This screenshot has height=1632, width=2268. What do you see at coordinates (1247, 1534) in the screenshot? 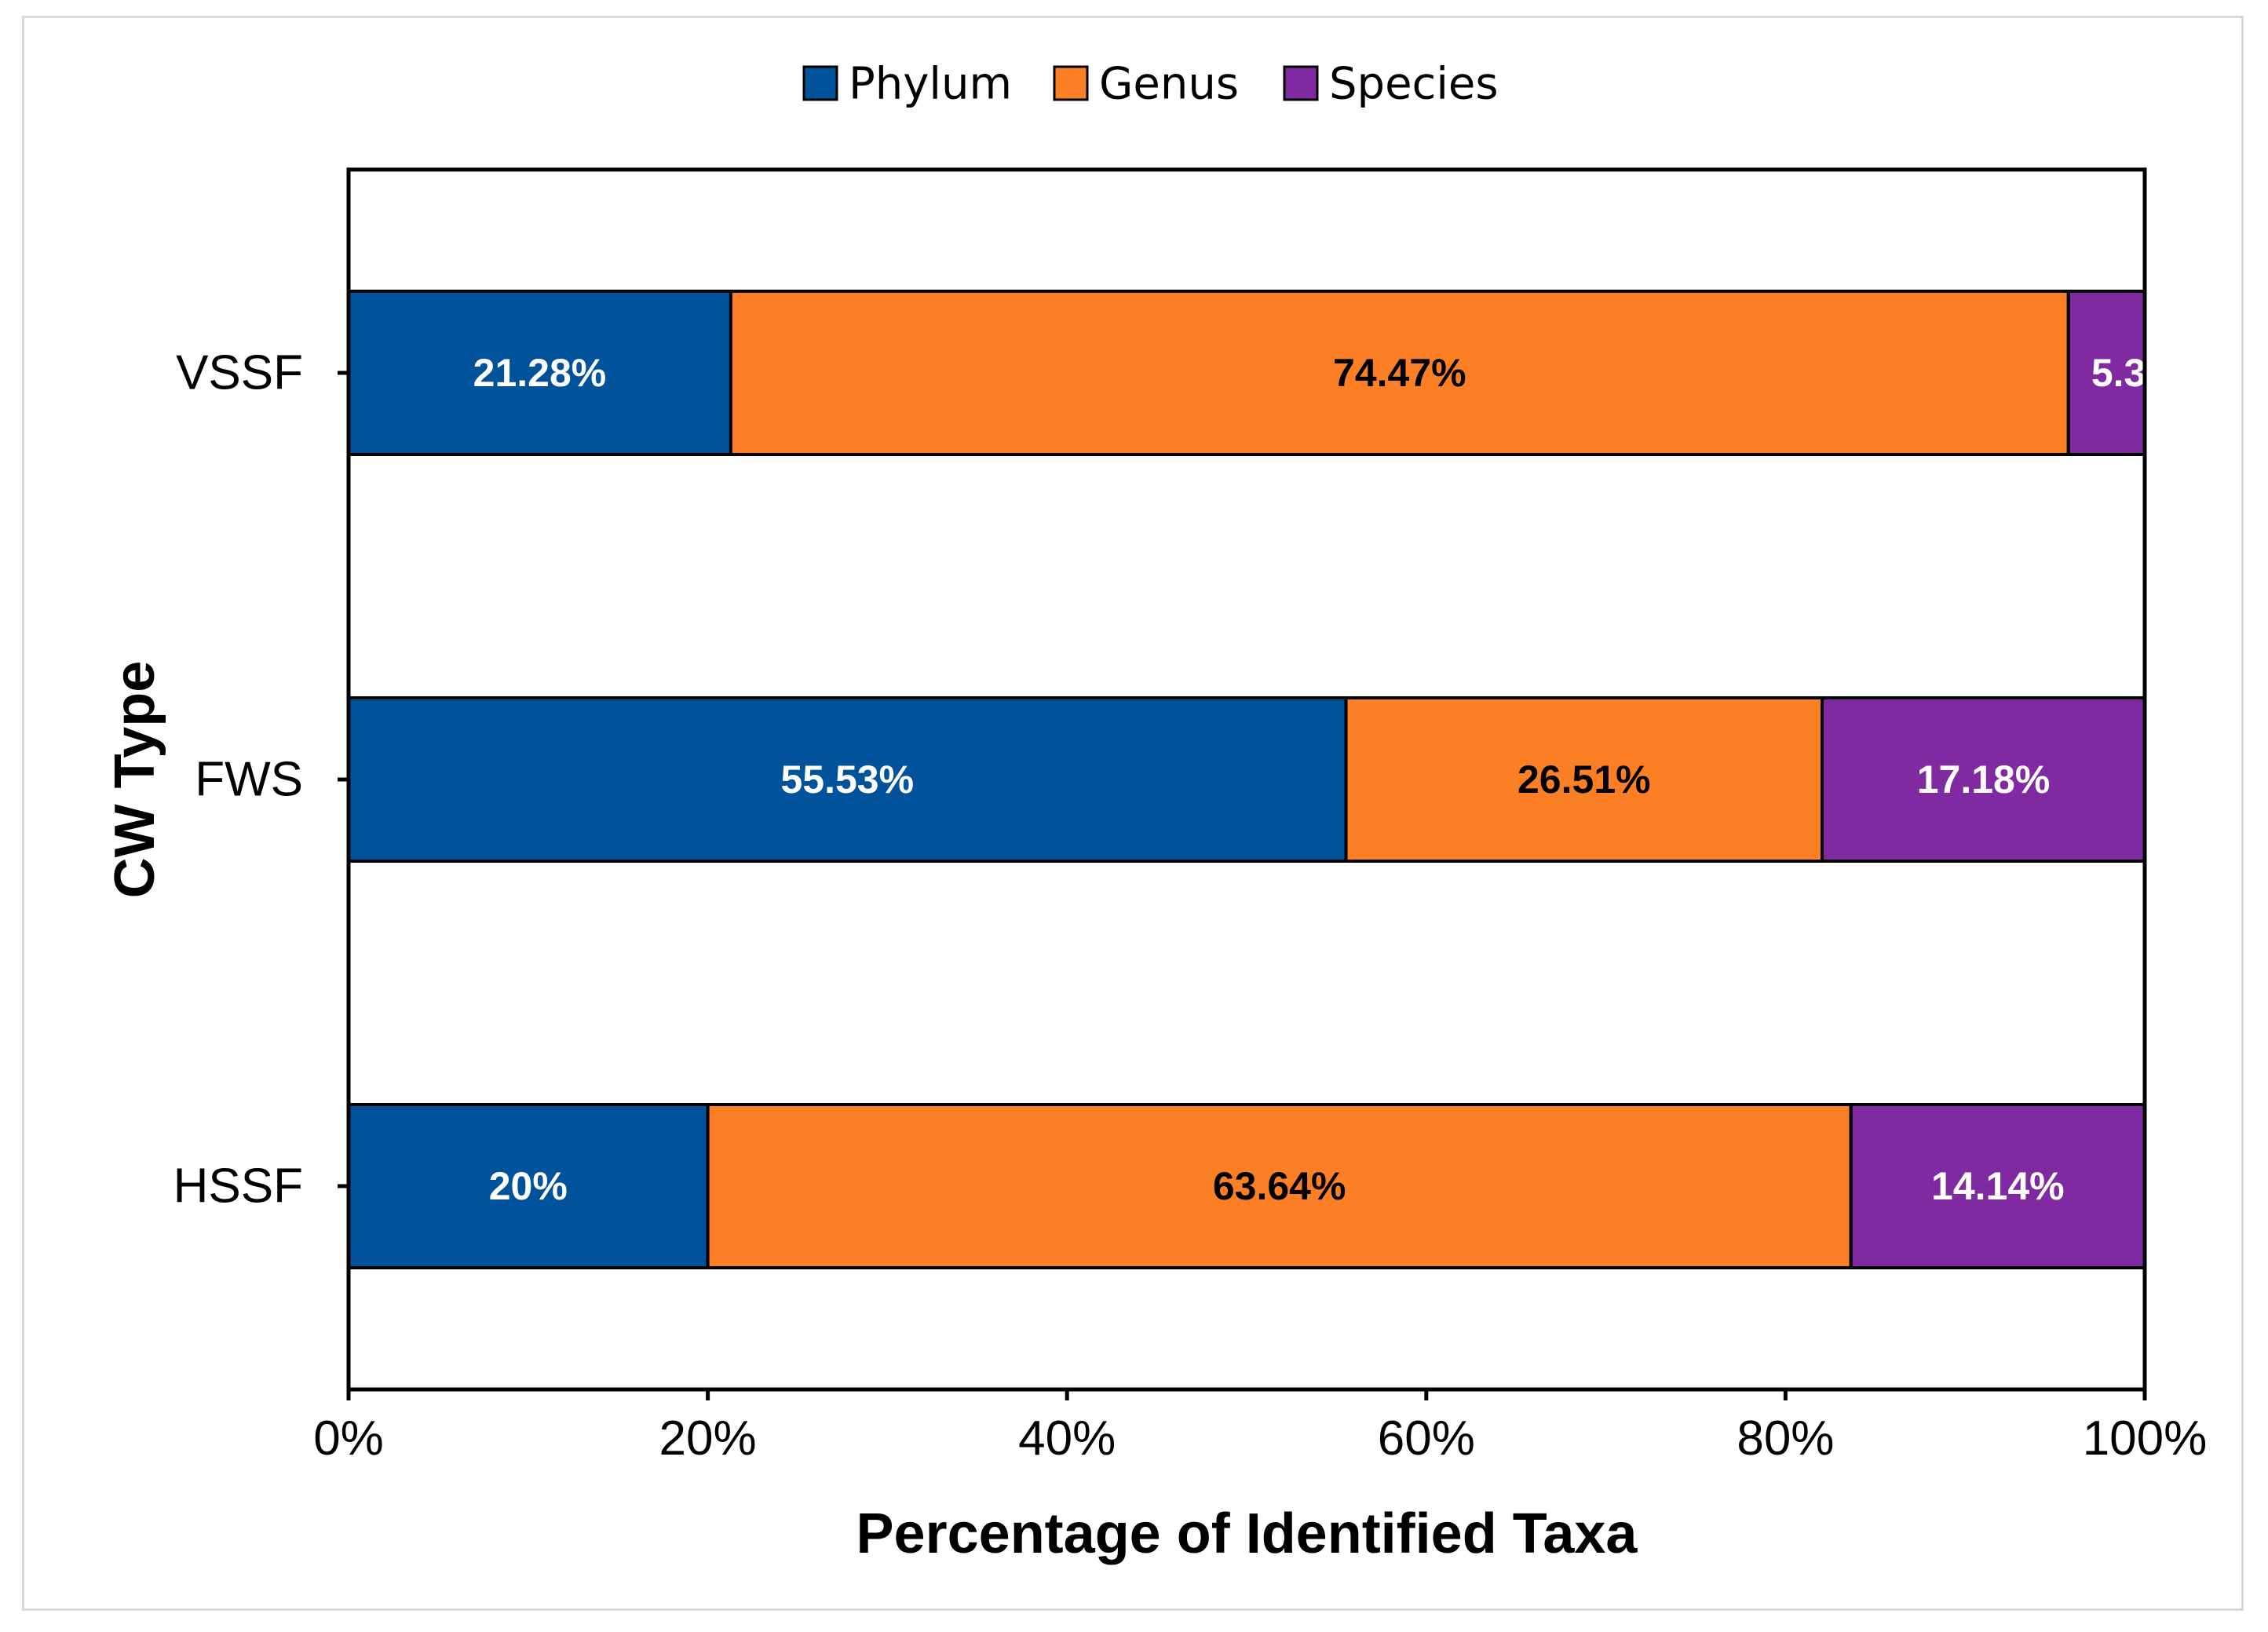
I see `x-axis-title: Percentage of Identified Taxa` at bounding box center [1247, 1534].